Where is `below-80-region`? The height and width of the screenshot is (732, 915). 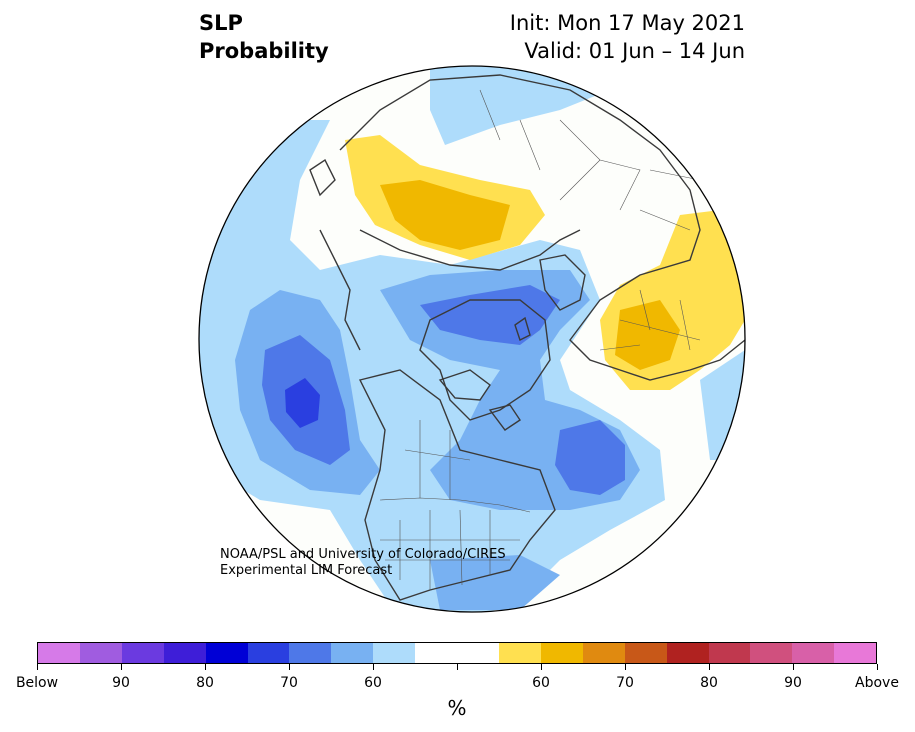 below-80-region is located at coordinates (302, 403).